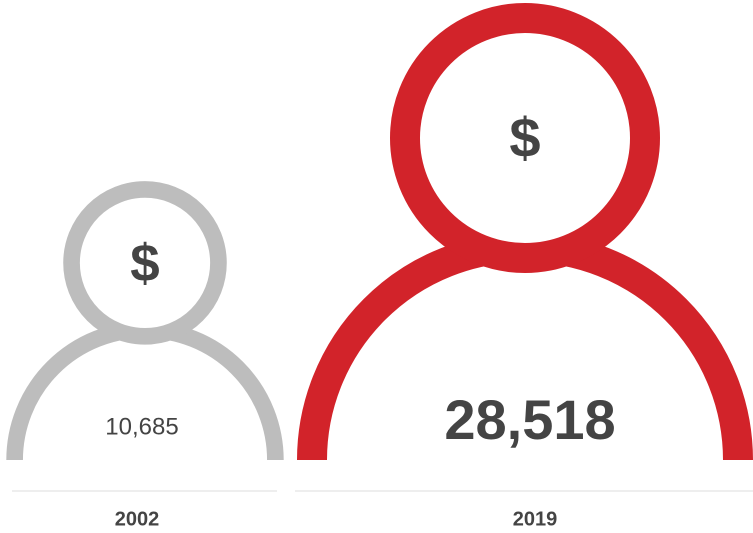  What do you see at coordinates (141, 426) in the screenshot?
I see `value-label: 10,685` at bounding box center [141, 426].